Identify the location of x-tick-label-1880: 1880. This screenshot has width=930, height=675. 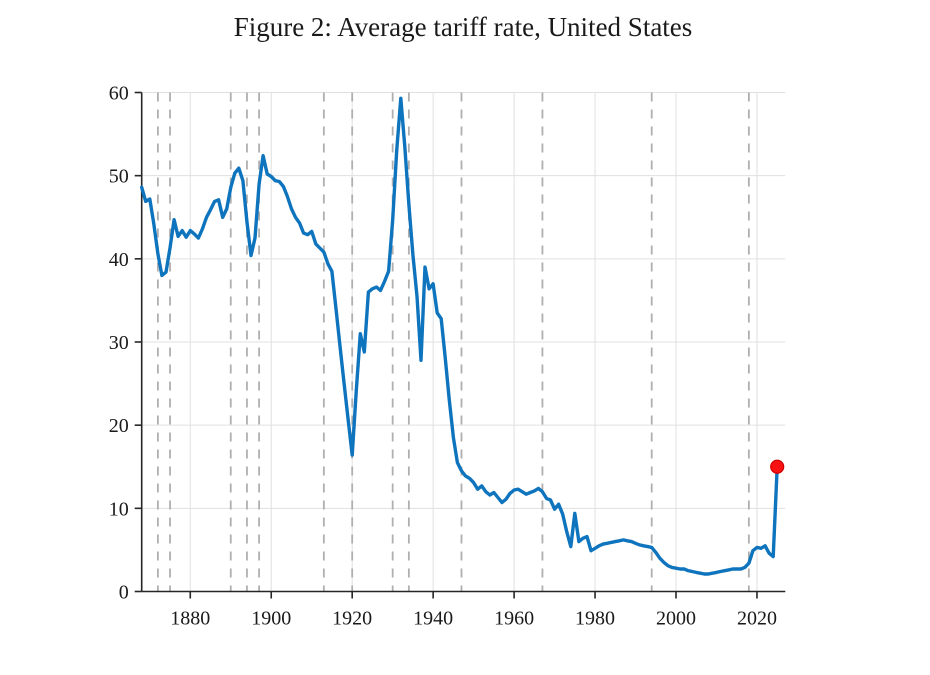
(190, 619).